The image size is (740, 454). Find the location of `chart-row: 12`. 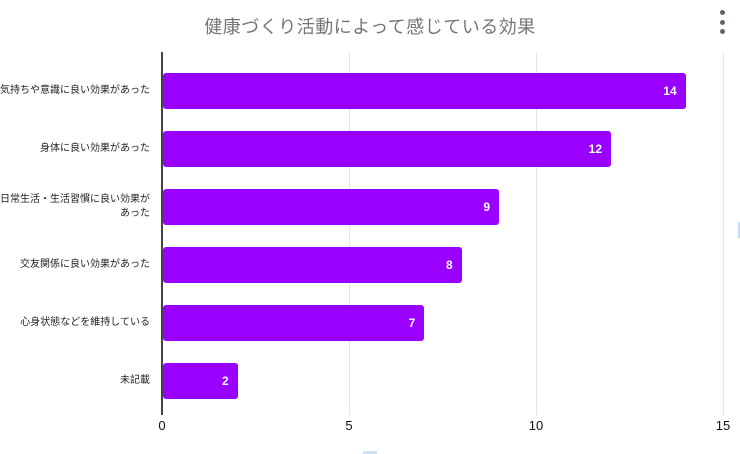

chart-row: 12 is located at coordinates (443, 149).